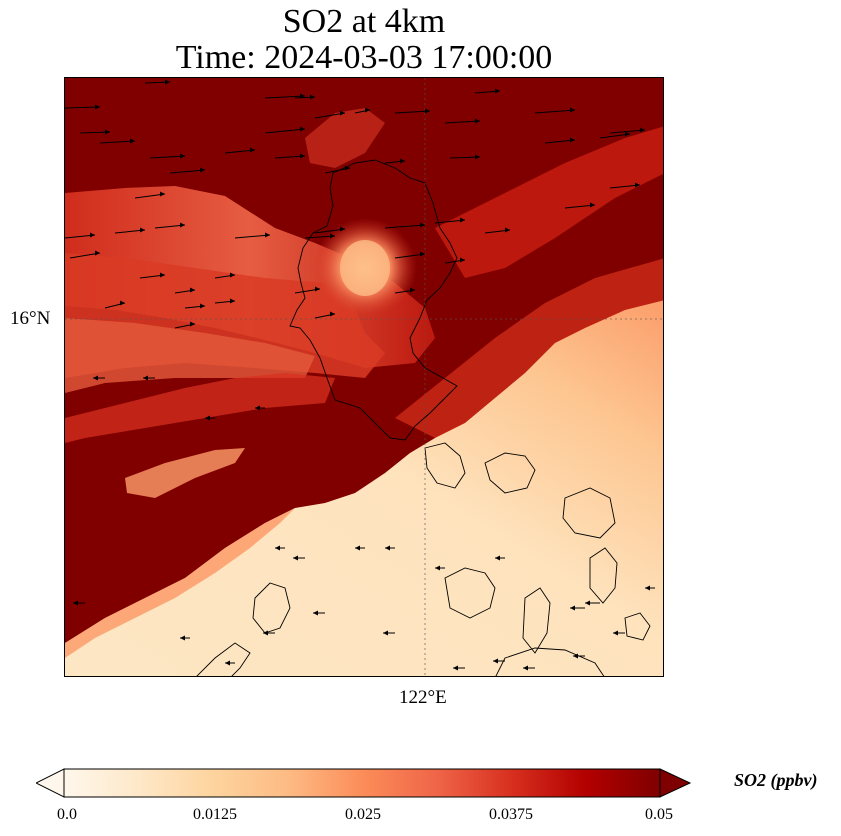 Image resolution: width=841 pixels, height=836 pixels. Describe the element at coordinates (271, 608) in the screenshot. I see `coastline-mindoro` at that location.